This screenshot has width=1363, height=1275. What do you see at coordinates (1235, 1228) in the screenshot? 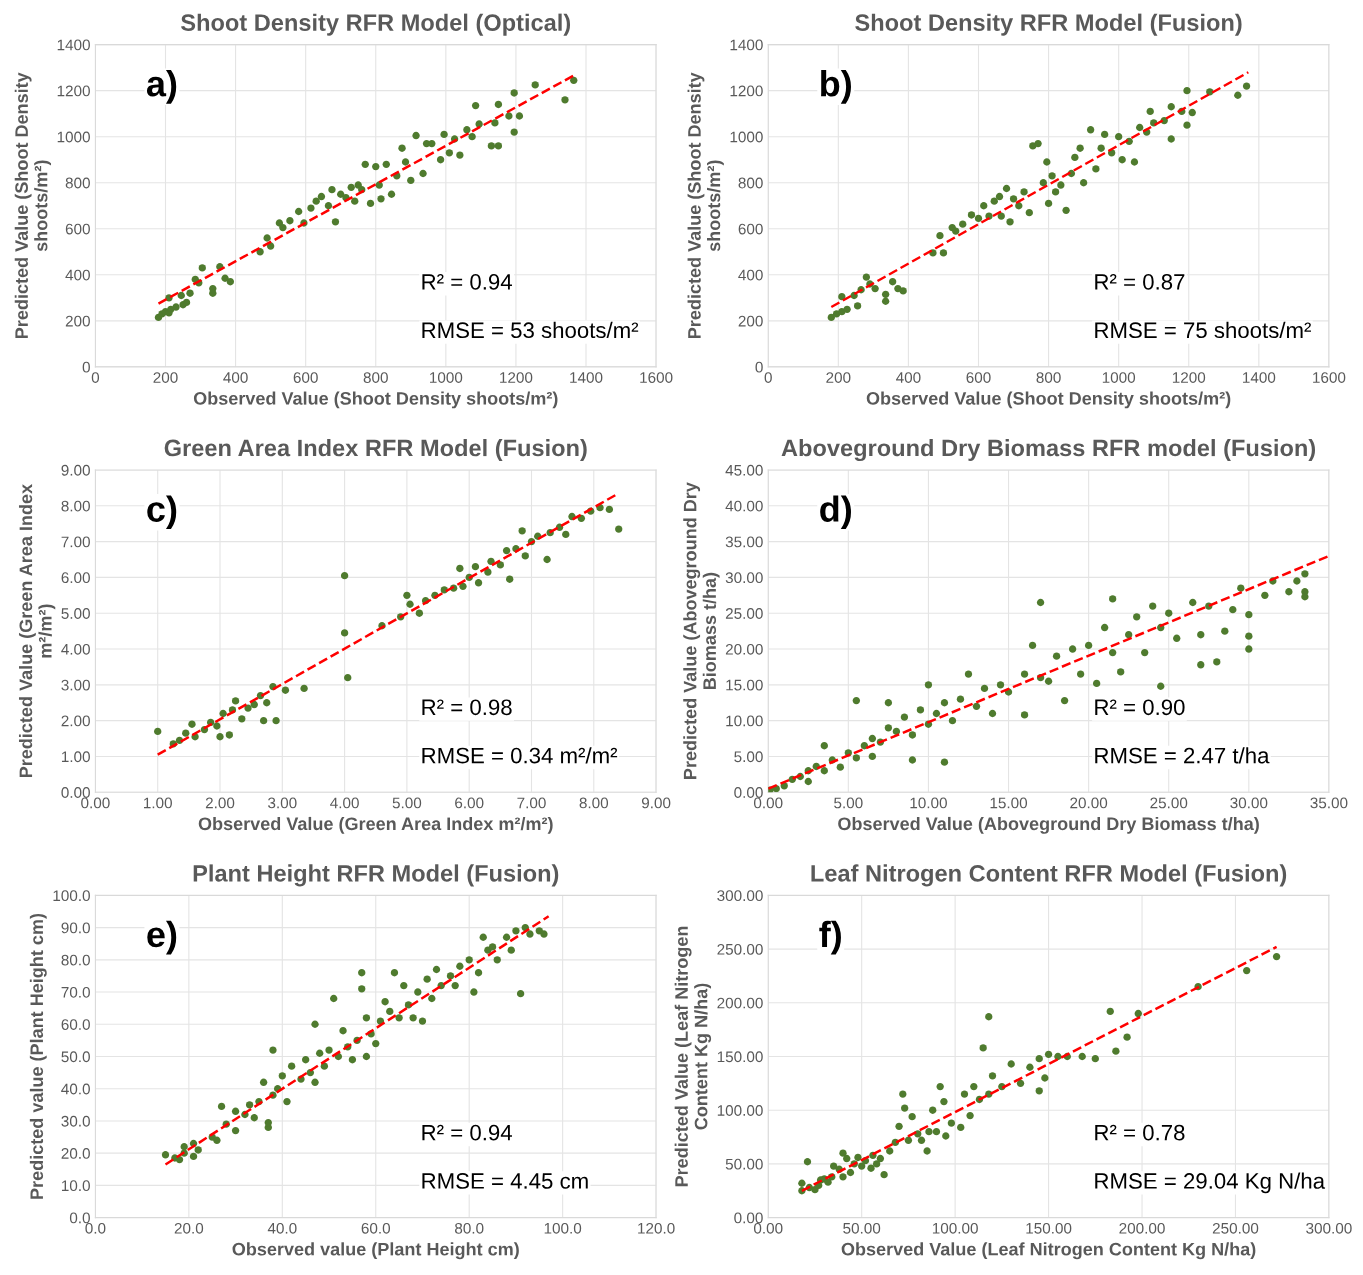
I see `x-tick-label: 250.00` at bounding box center [1235, 1228].